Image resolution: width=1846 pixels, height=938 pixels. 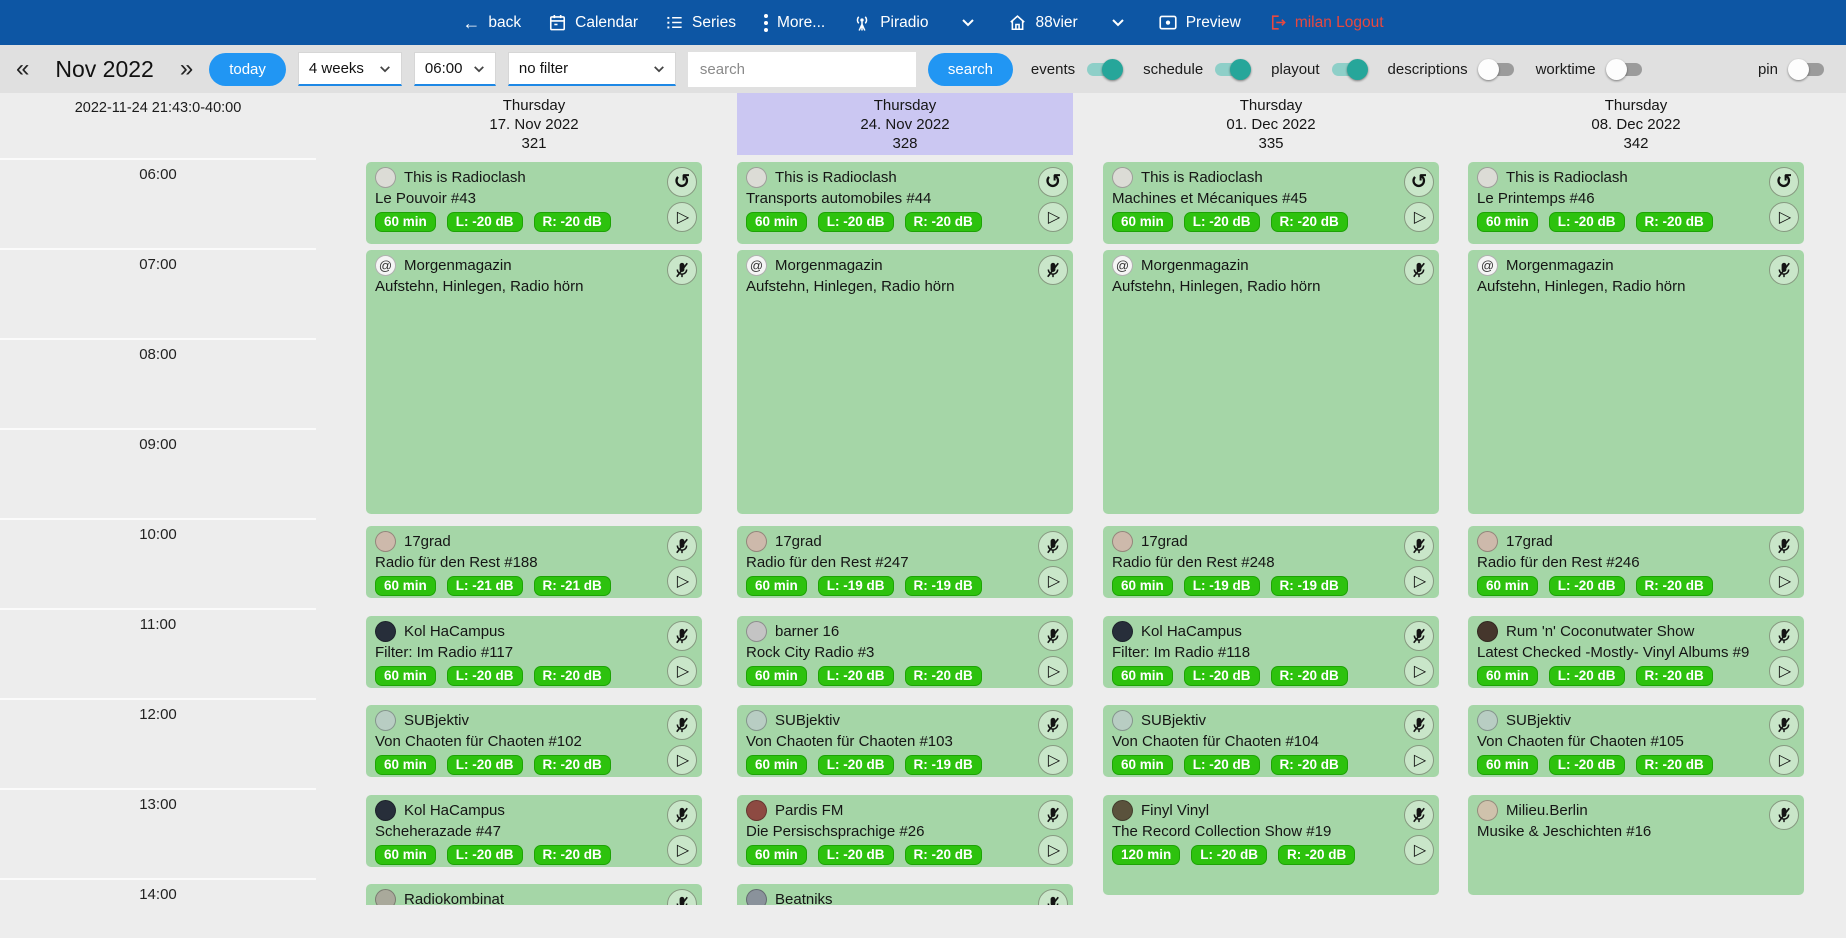 What do you see at coordinates (1349, 69) in the screenshot?
I see `playout-toggle-switch` at bounding box center [1349, 69].